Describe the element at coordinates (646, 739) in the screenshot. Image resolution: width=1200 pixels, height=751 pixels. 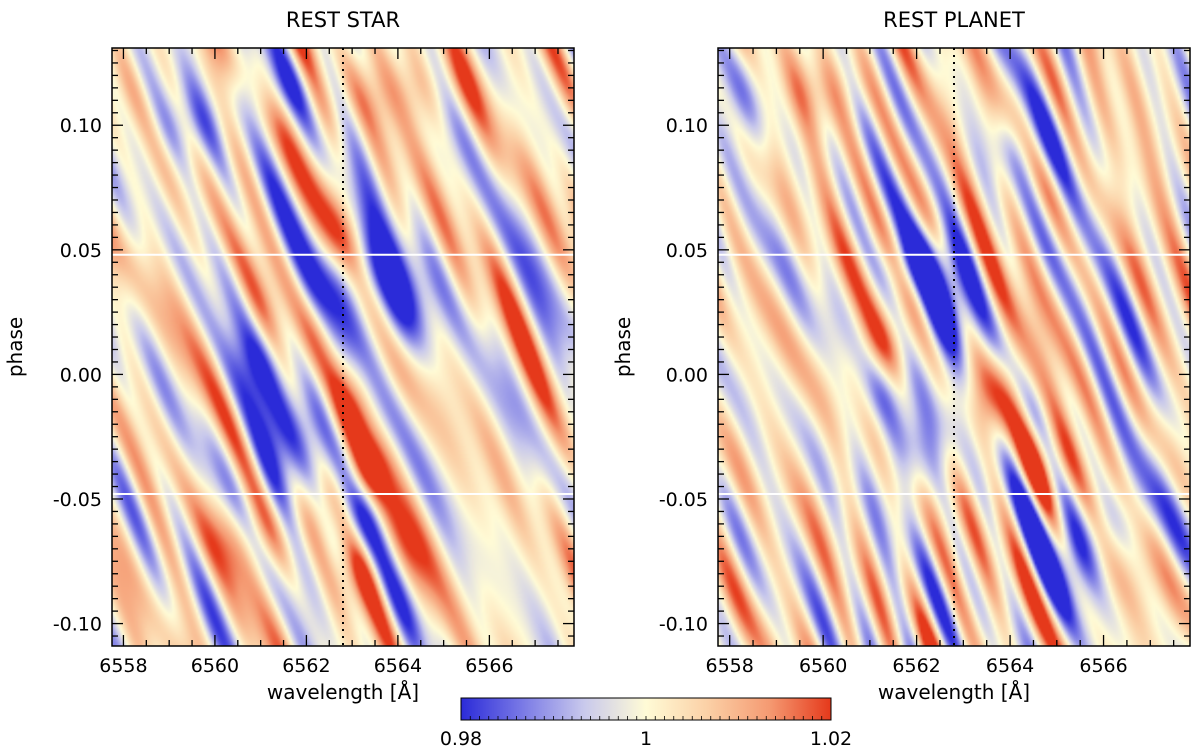
I see `colorbar-tick-label: 1` at that location.